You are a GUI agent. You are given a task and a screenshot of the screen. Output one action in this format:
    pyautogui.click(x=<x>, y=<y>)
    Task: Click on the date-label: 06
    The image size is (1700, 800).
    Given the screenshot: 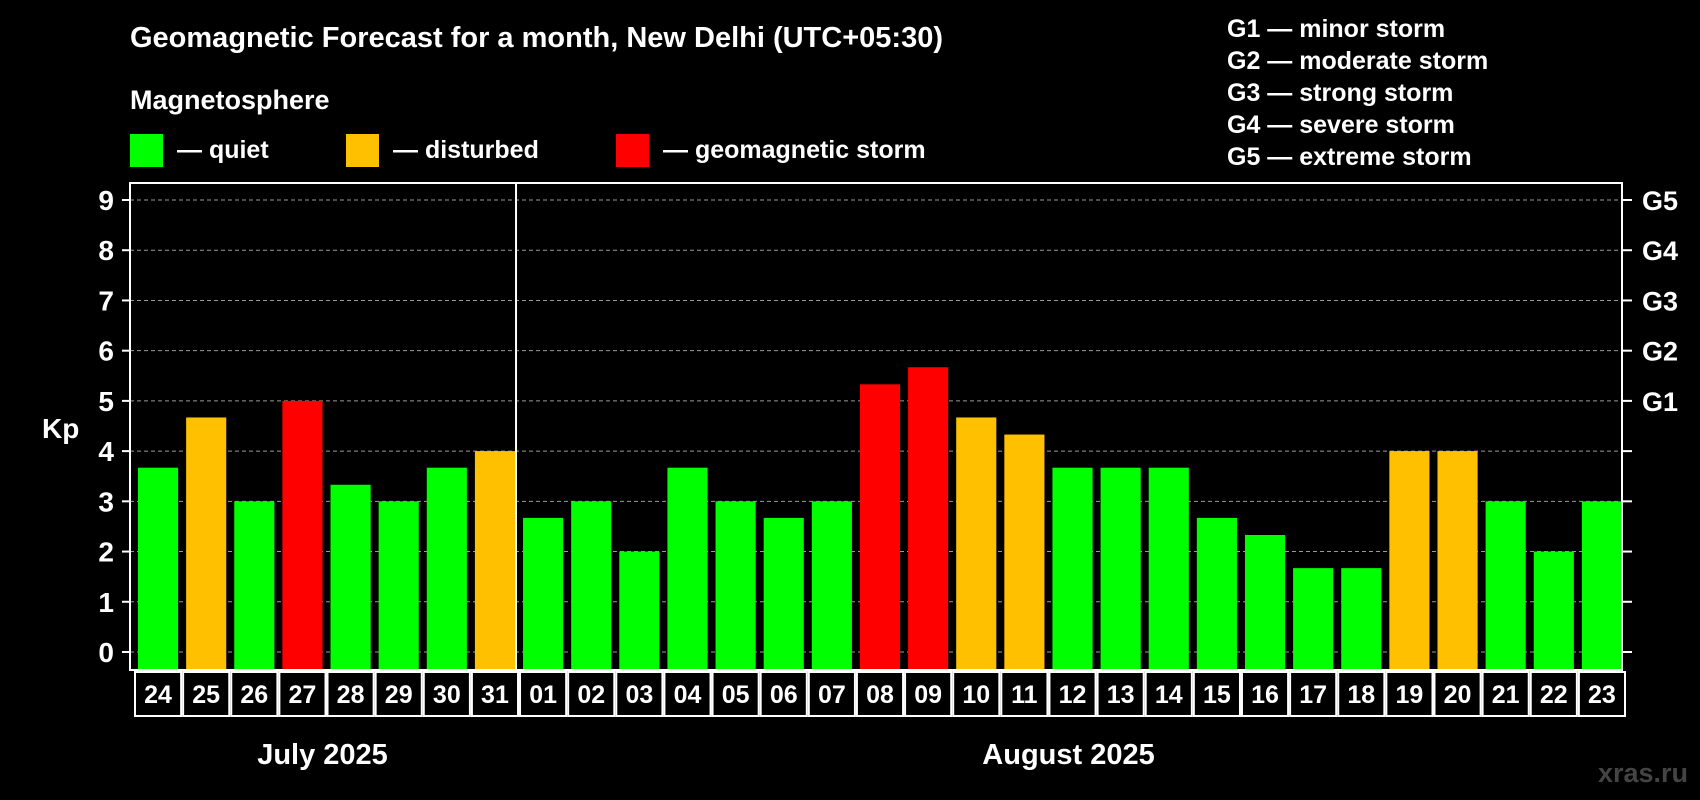 What is the action you would take?
    pyautogui.click(x=784, y=695)
    